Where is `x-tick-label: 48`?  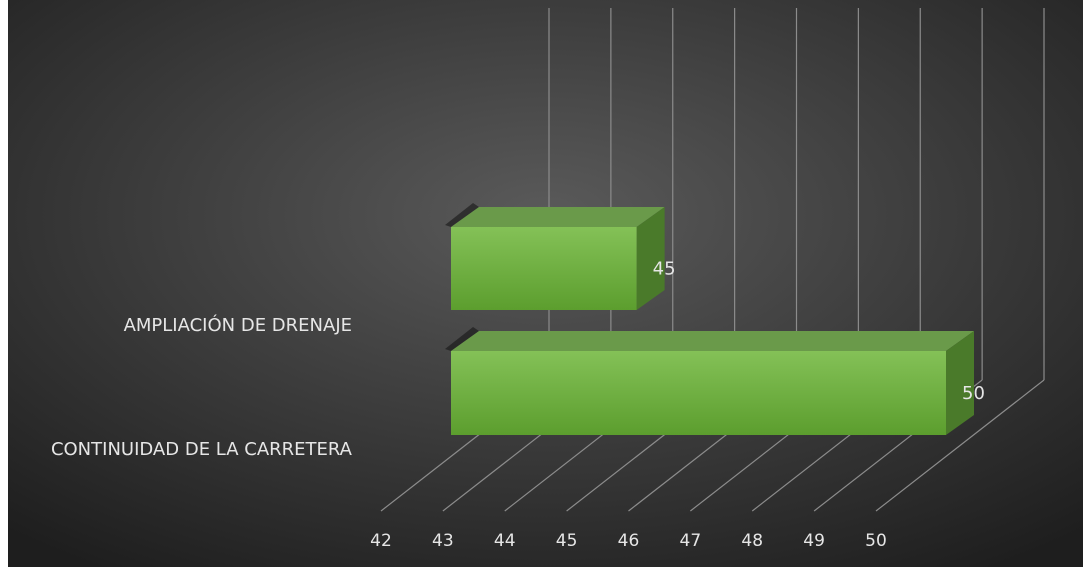
x-tick-label: 48 is located at coordinates (752, 541).